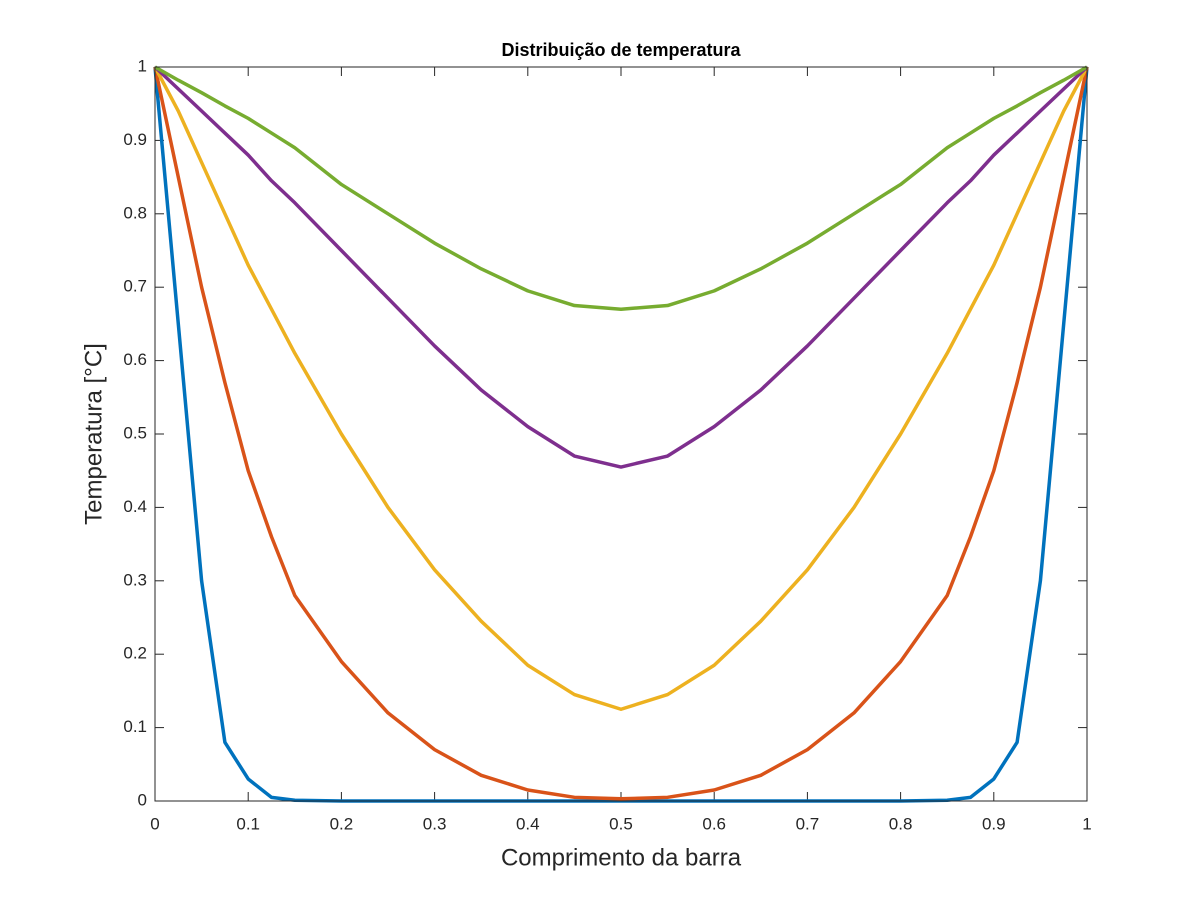 The width and height of the screenshot is (1200, 900). I want to click on x-tick-label: 0.7, so click(808, 823).